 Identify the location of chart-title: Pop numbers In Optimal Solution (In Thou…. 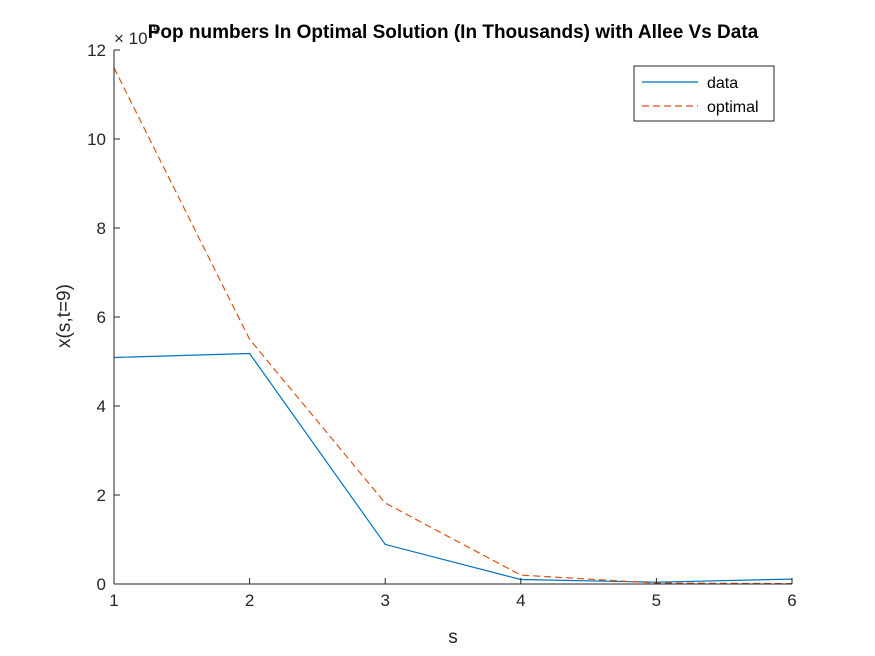
(453, 32).